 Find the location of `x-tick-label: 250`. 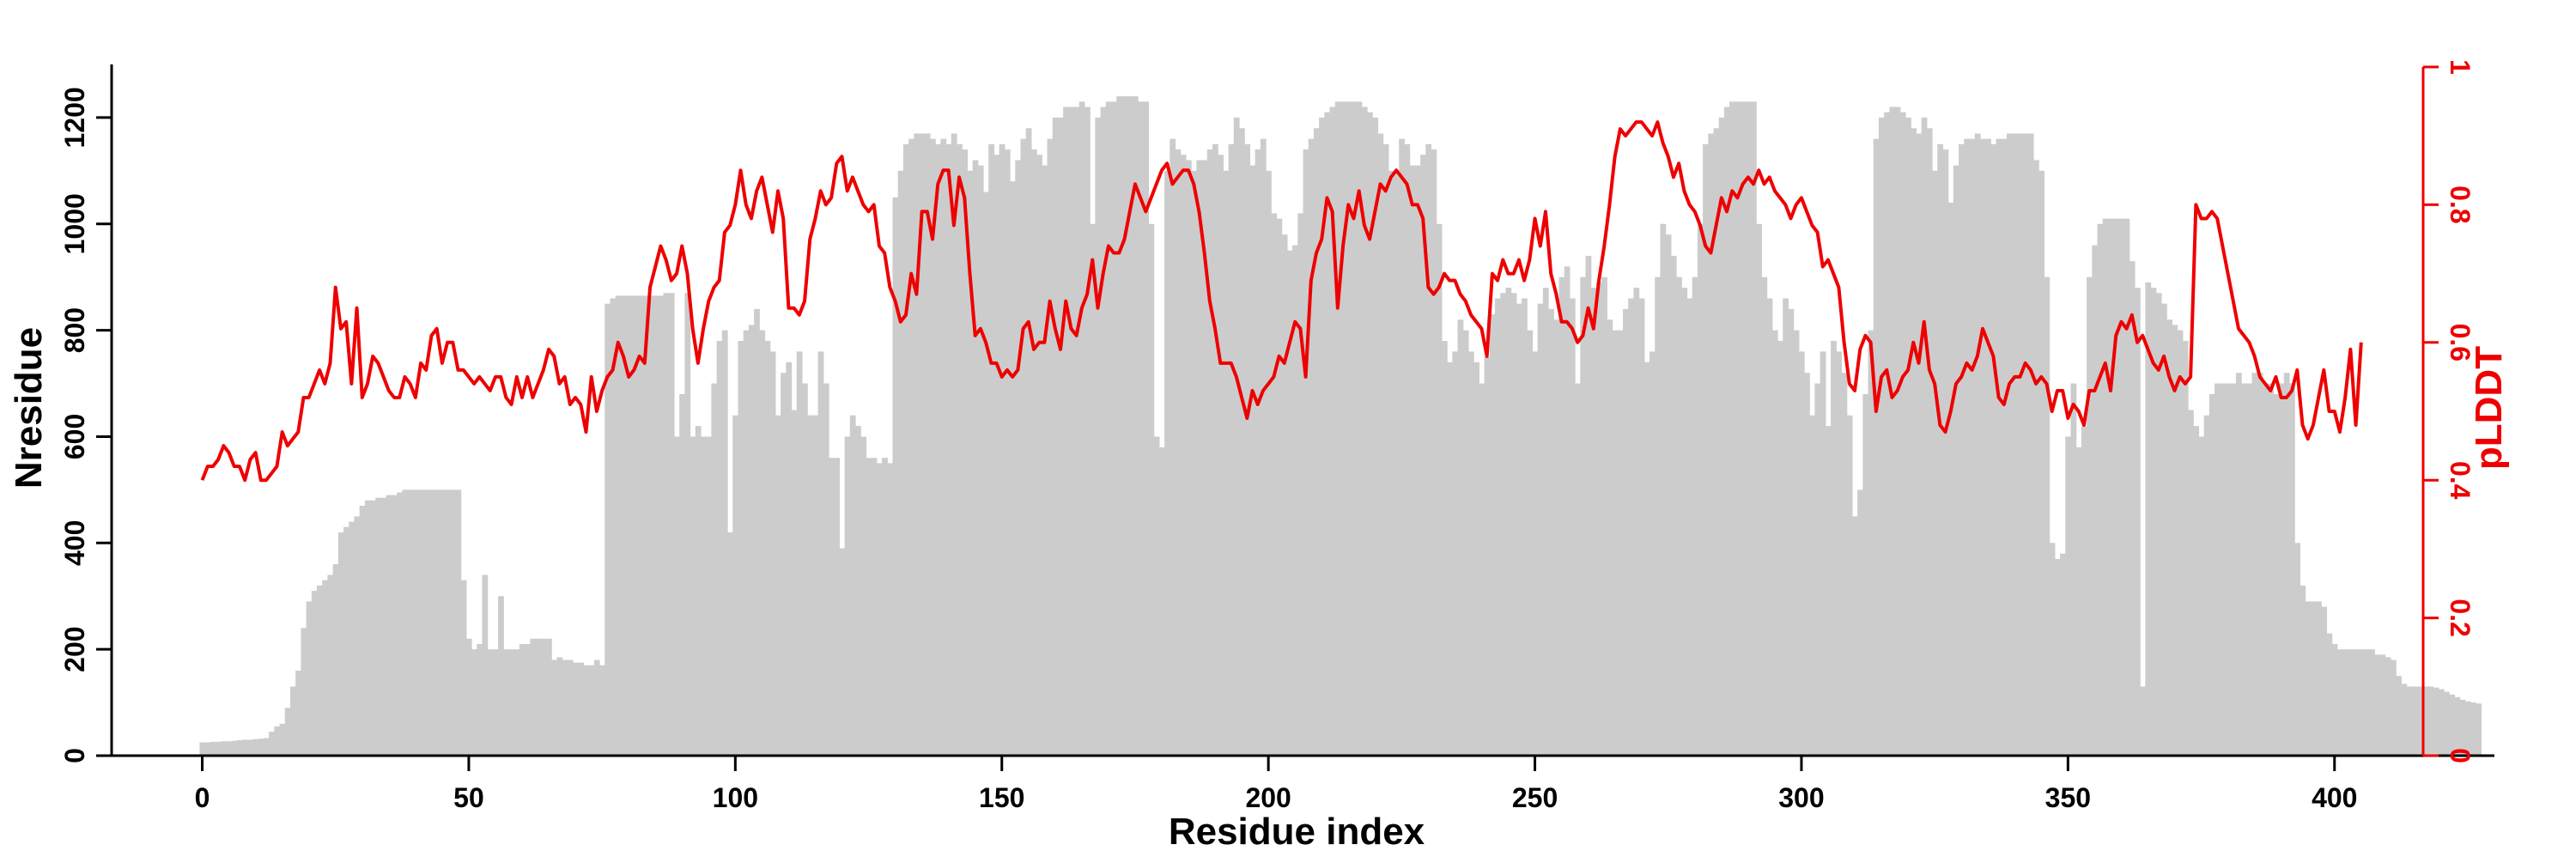

x-tick-label: 250 is located at coordinates (1535, 798).